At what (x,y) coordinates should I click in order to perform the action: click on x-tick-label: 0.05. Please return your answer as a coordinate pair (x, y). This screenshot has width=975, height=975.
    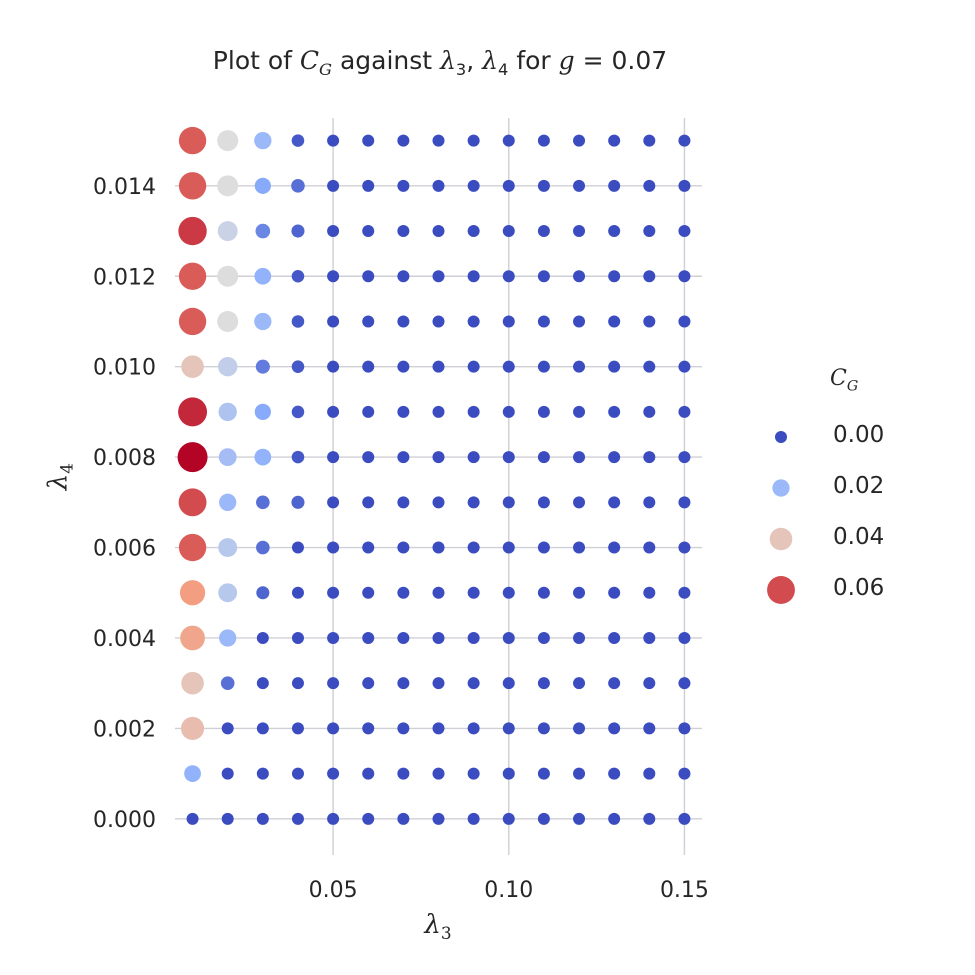
    Looking at the image, I should click on (333, 890).